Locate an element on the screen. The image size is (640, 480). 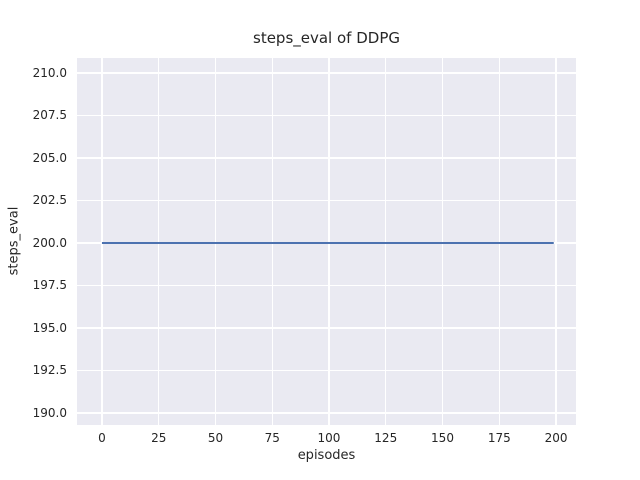
y-tick-label: 197.5 is located at coordinates (49, 285).